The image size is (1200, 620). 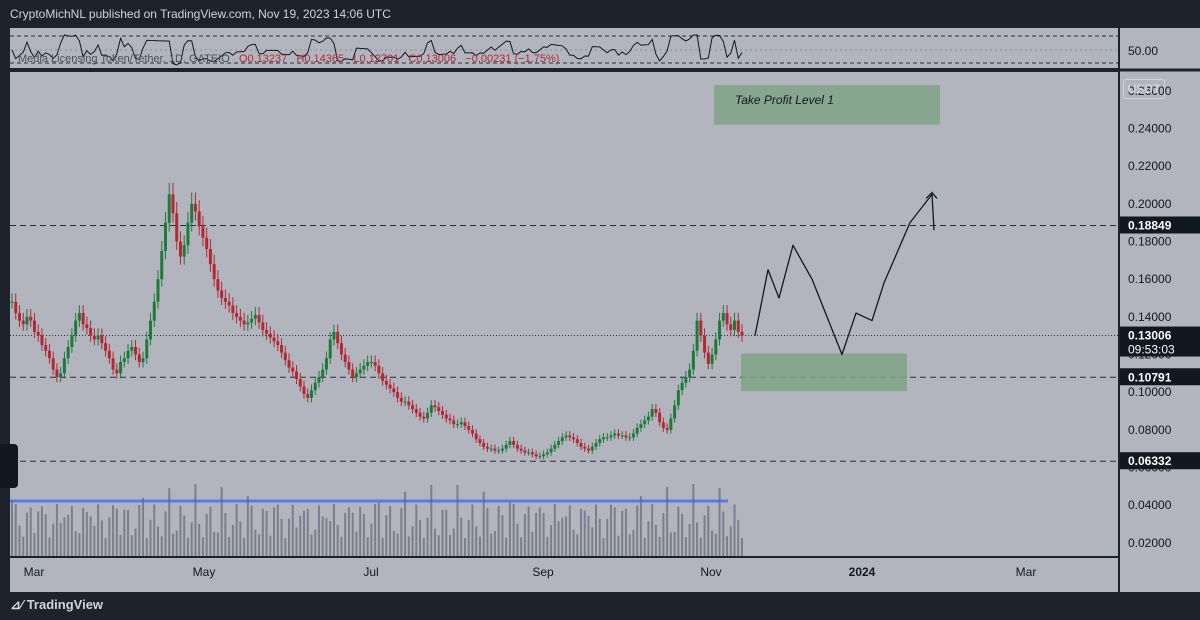 What do you see at coordinates (1150, 505) in the screenshot?
I see `y-tick-label: 0.04000` at bounding box center [1150, 505].